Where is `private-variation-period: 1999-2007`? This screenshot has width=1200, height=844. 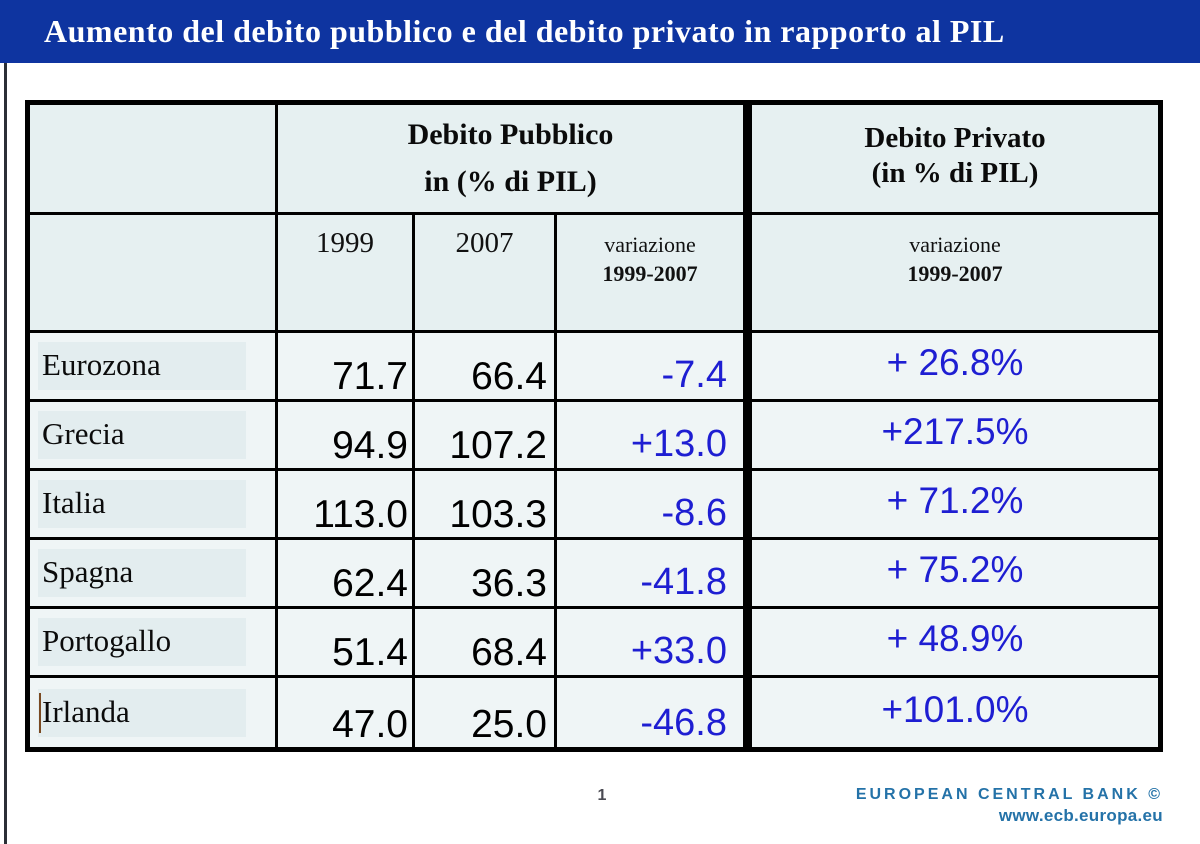
private-variation-period: 1999-2007 is located at coordinates (955, 273).